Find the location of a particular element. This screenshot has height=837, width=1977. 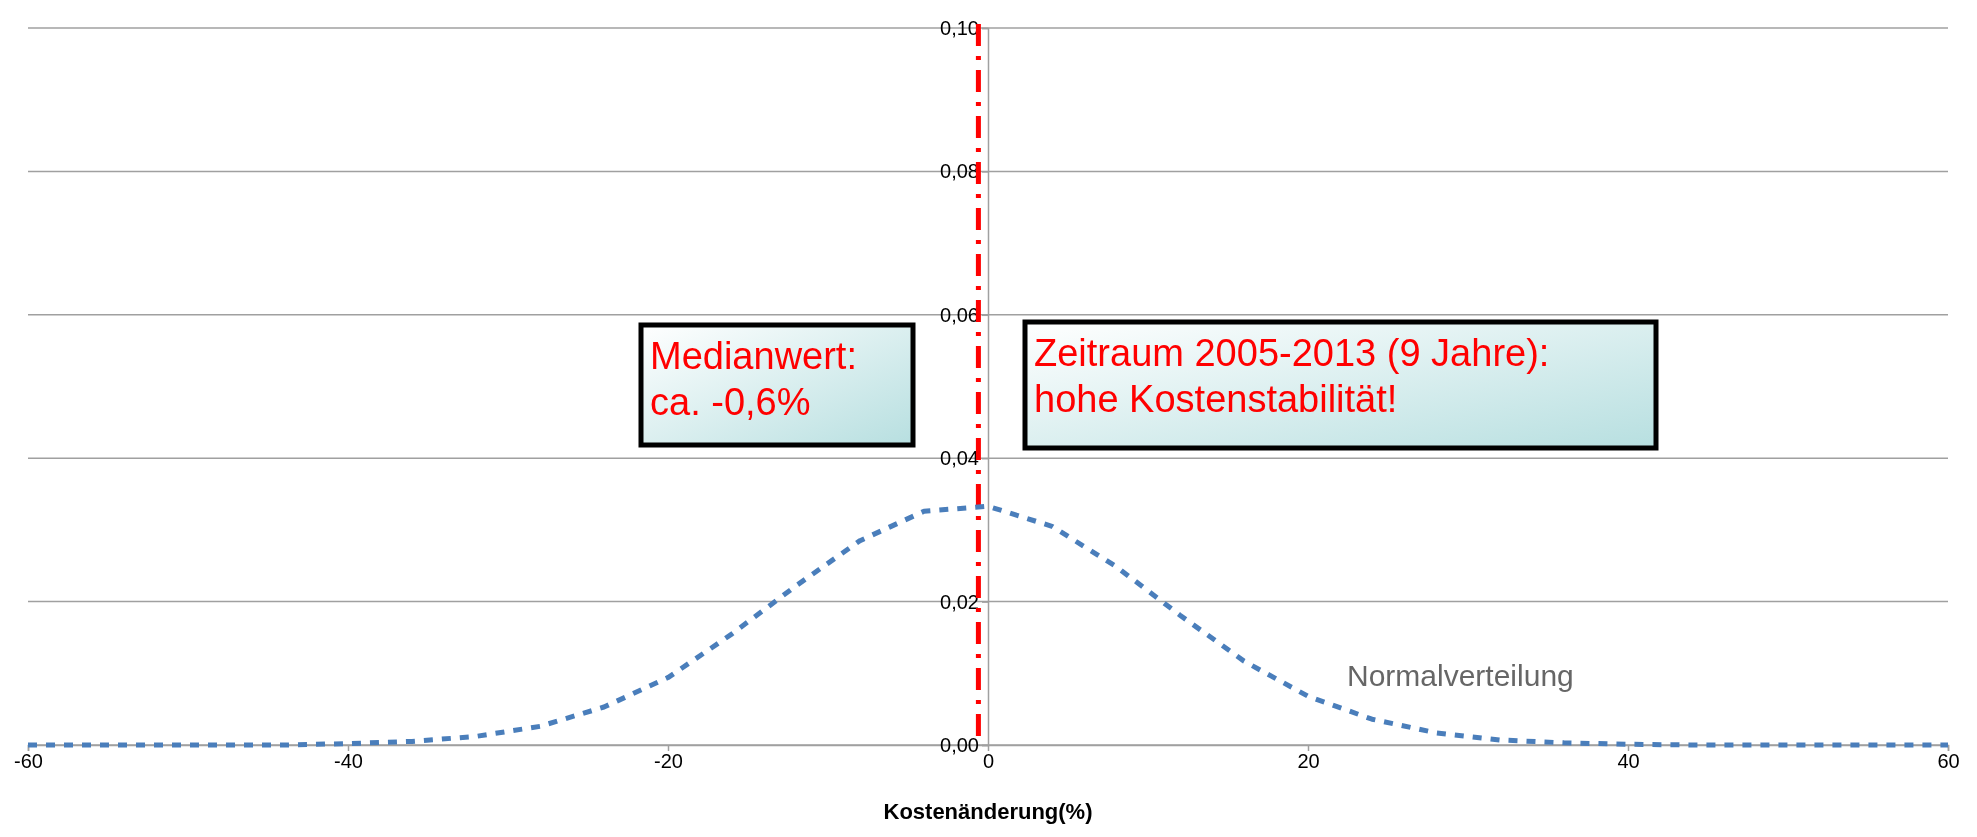

x-tick-label: -40 is located at coordinates (348, 761).